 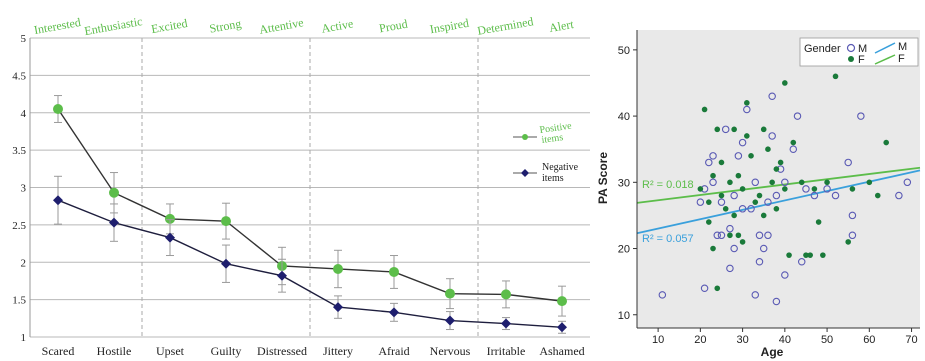 What do you see at coordinates (113, 26) in the screenshot?
I see `positive-item-label: Enthusiastic` at bounding box center [113, 26].